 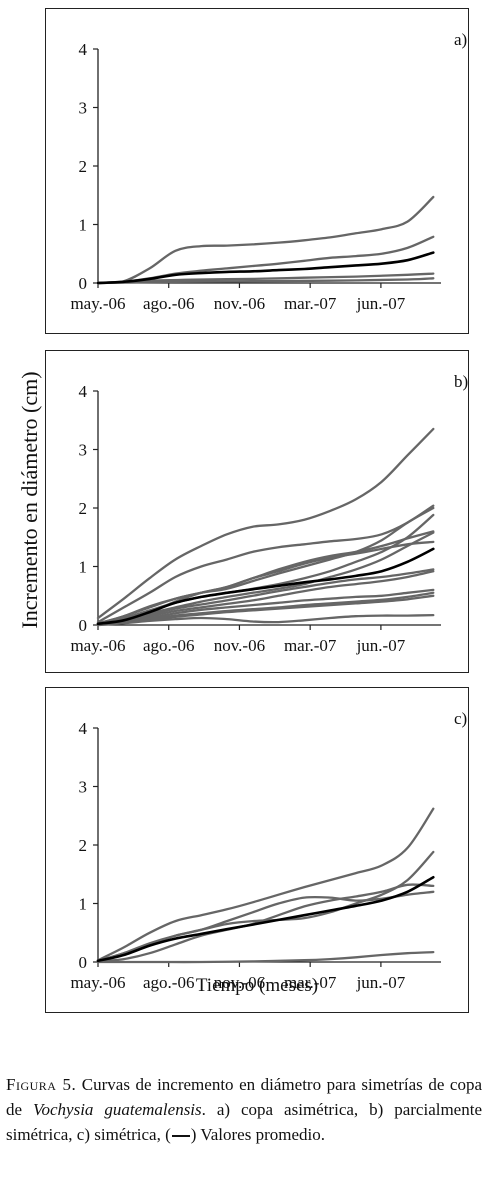 I want to click on panel-label-c: c), so click(x=460, y=718).